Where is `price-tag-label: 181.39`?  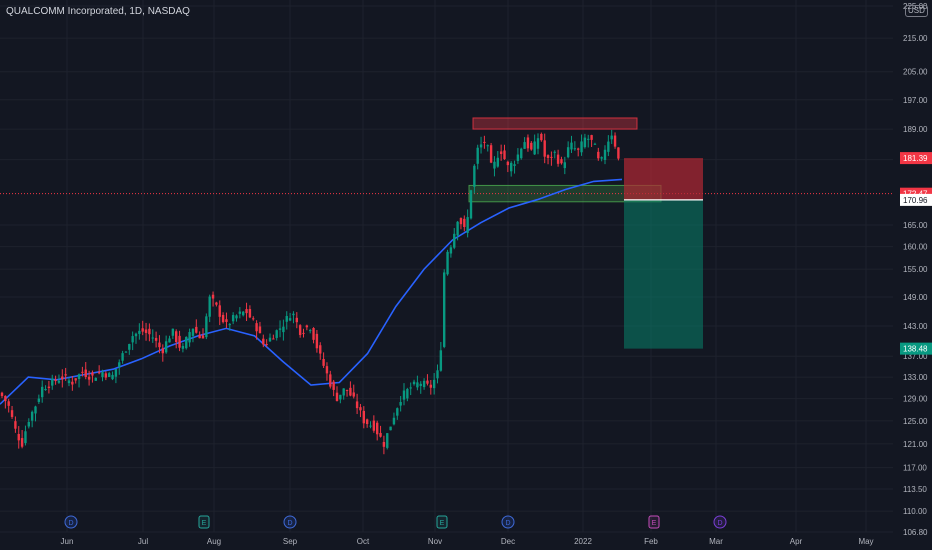
price-tag-label: 181.39 is located at coordinates (915, 158).